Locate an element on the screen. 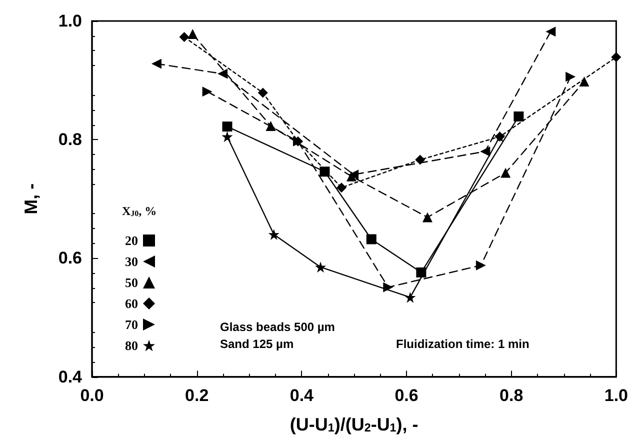 The image size is (639, 447). legend-label: 20 is located at coordinates (131, 240).